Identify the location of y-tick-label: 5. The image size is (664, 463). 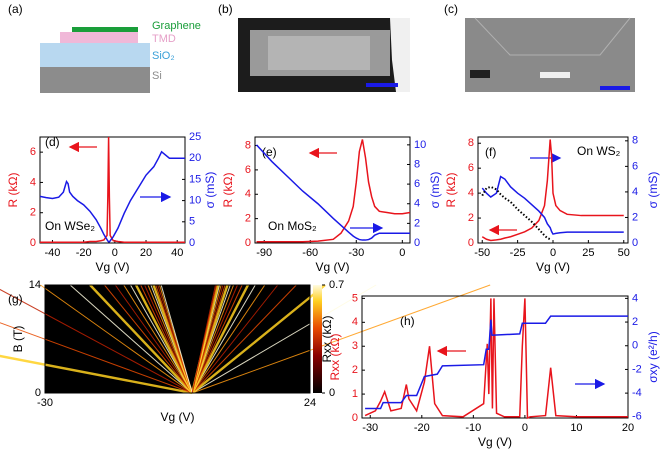
(355, 298).